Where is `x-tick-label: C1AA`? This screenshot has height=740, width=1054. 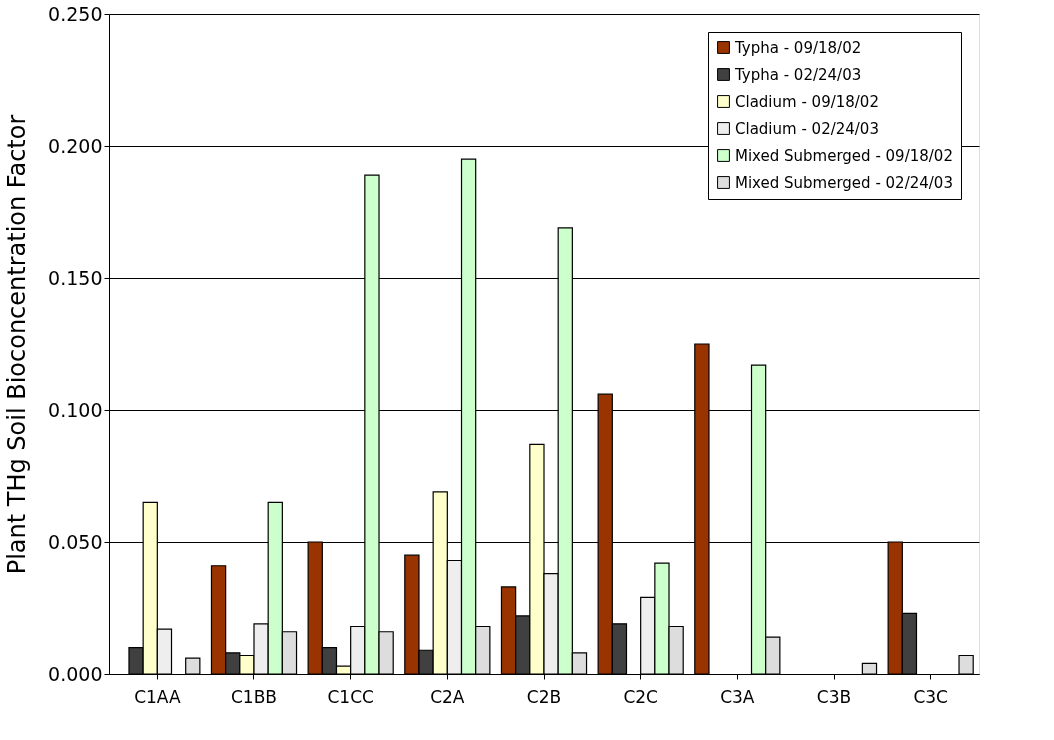
x-tick-label: C1AA is located at coordinates (157, 696).